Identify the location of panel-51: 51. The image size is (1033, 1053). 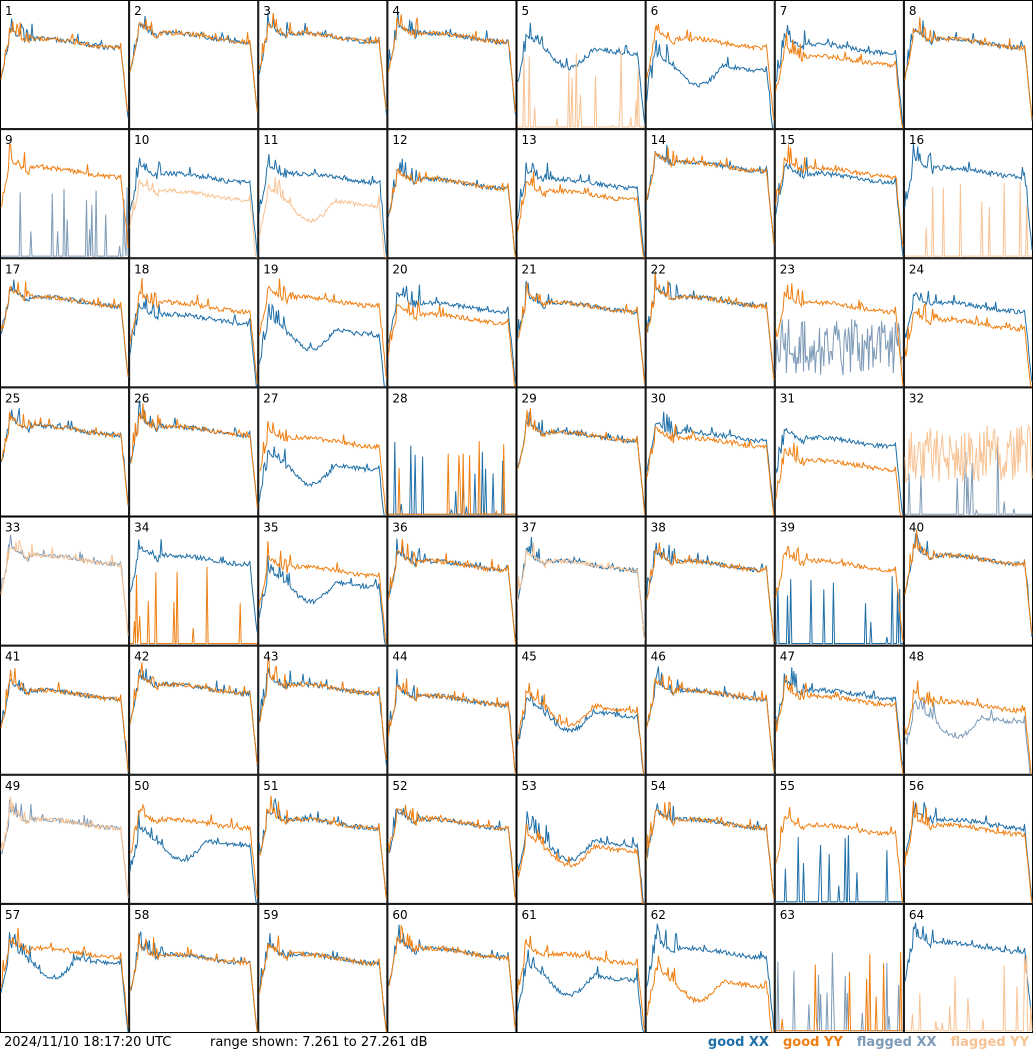
(323, 839).